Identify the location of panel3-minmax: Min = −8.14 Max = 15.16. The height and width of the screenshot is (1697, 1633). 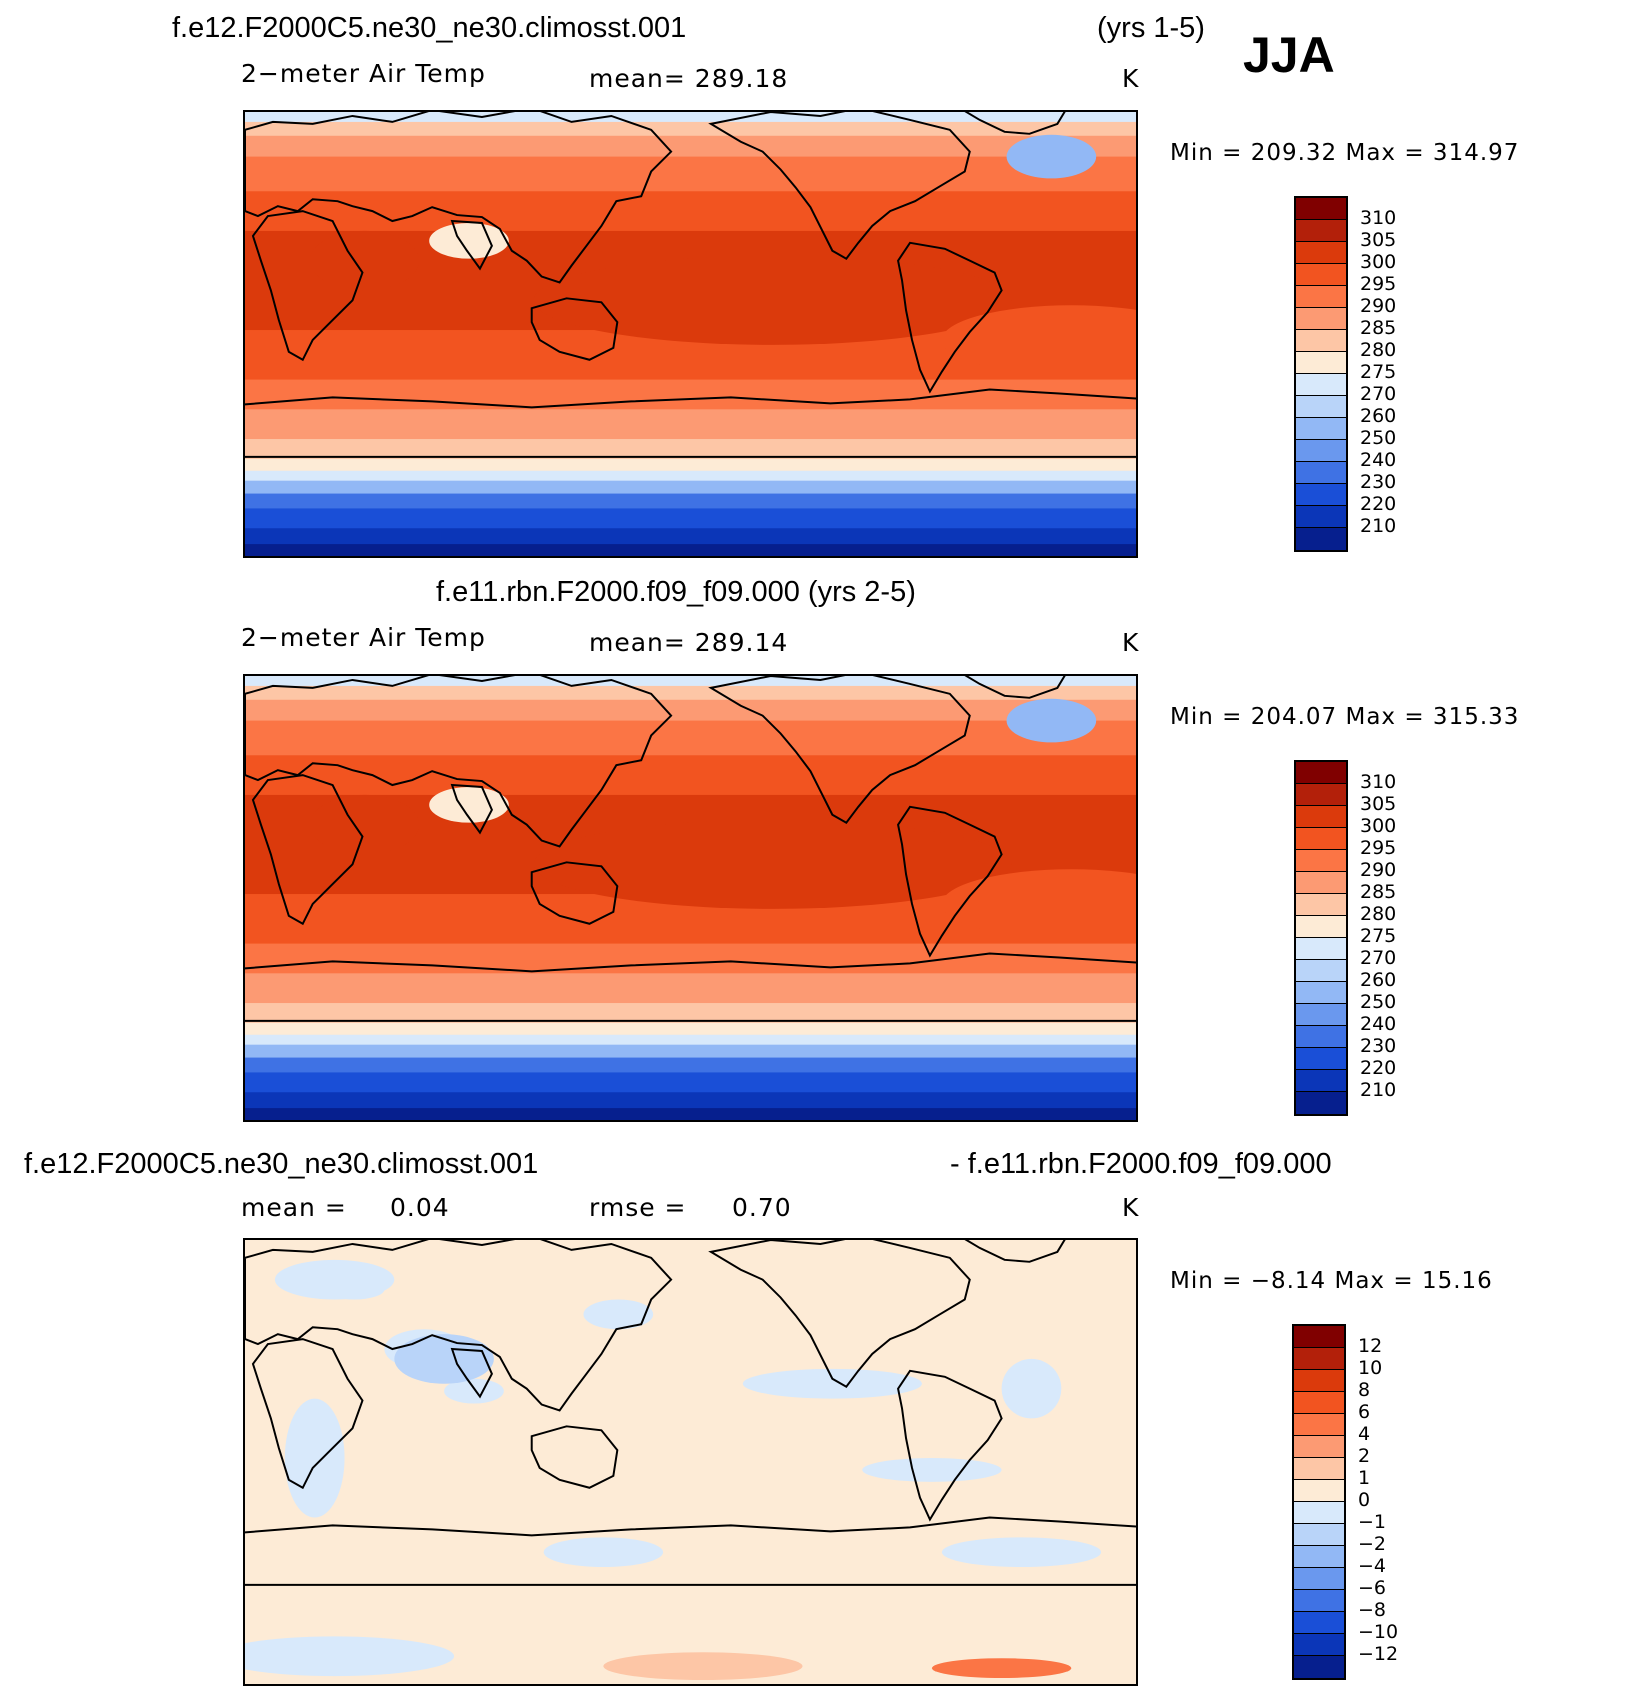
(1331, 1281).